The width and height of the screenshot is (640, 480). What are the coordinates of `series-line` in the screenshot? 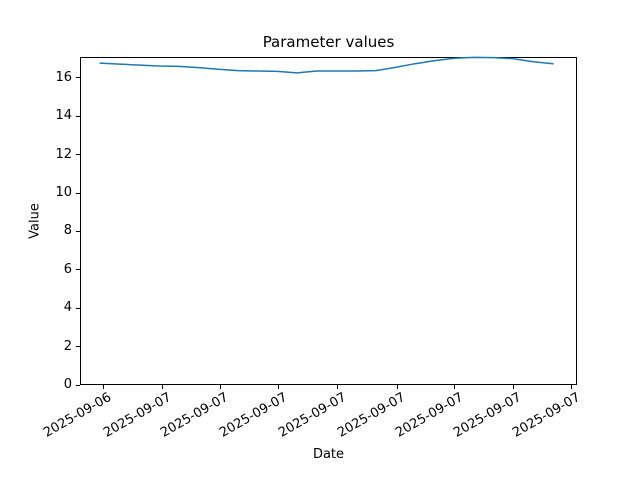 It's located at (326, 65).